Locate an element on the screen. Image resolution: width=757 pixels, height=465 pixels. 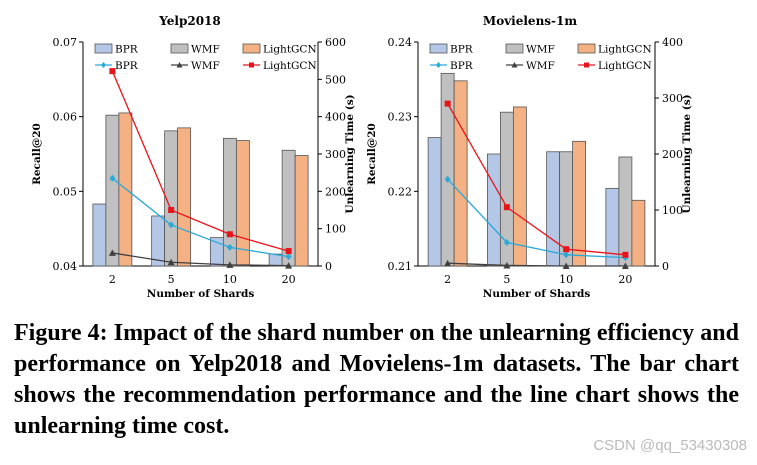
chart1-x-tick-label: 5 is located at coordinates (171, 279).